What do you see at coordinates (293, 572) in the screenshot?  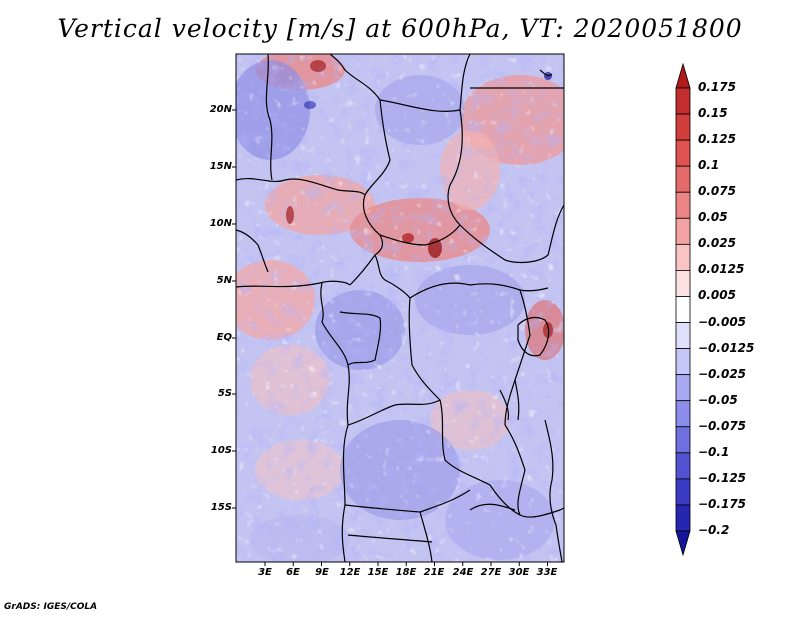 I see `lon-label: 6E` at bounding box center [293, 572].